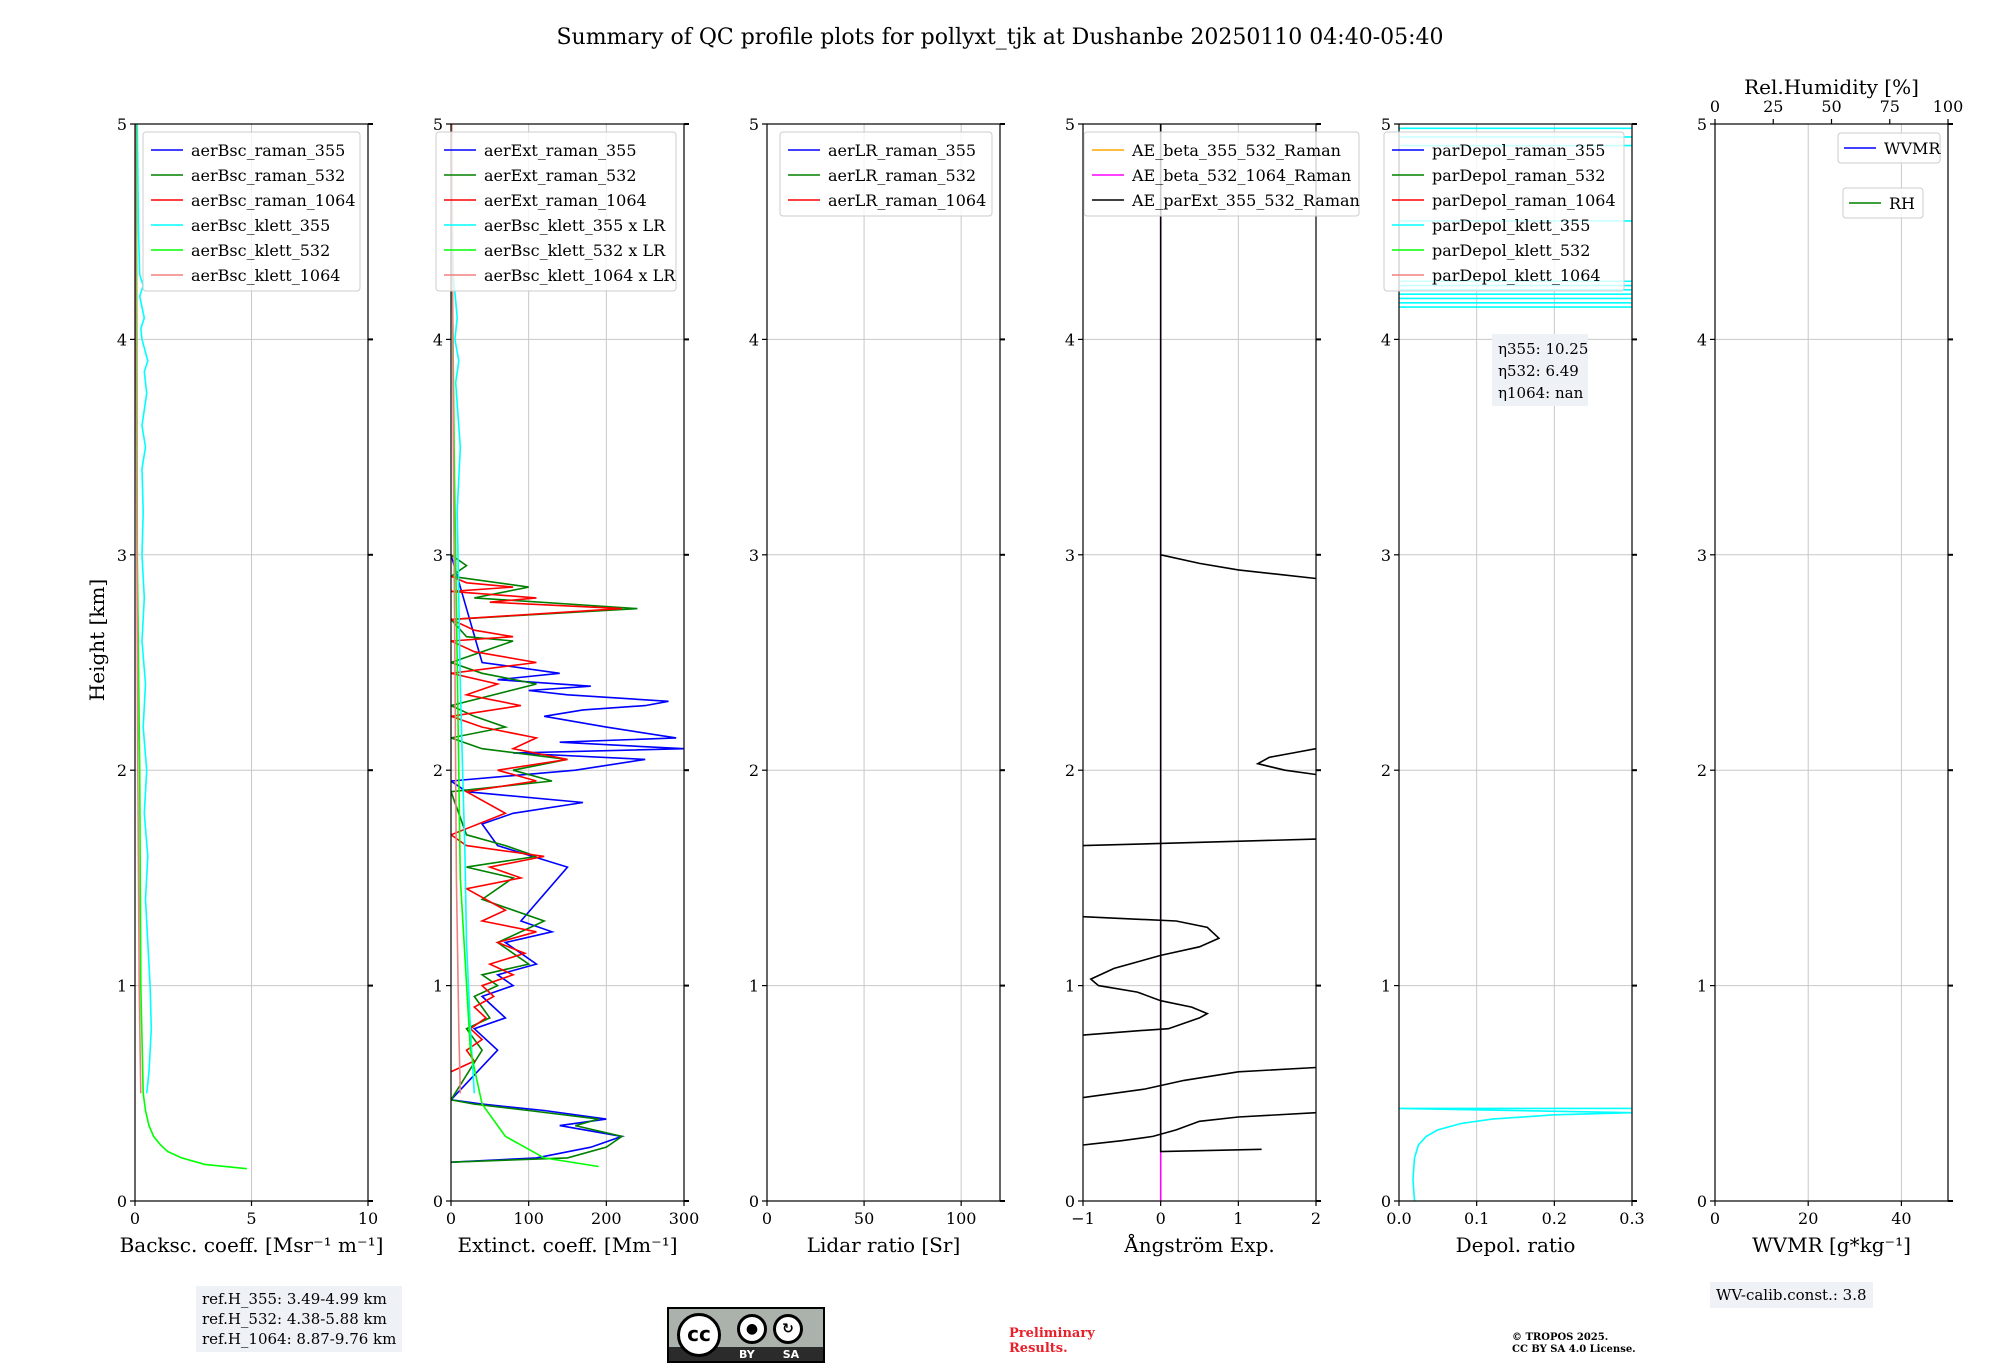 This screenshot has height=1363, width=2000. What do you see at coordinates (1316, 1218) in the screenshot?
I see `x-tick-label: 2` at bounding box center [1316, 1218].